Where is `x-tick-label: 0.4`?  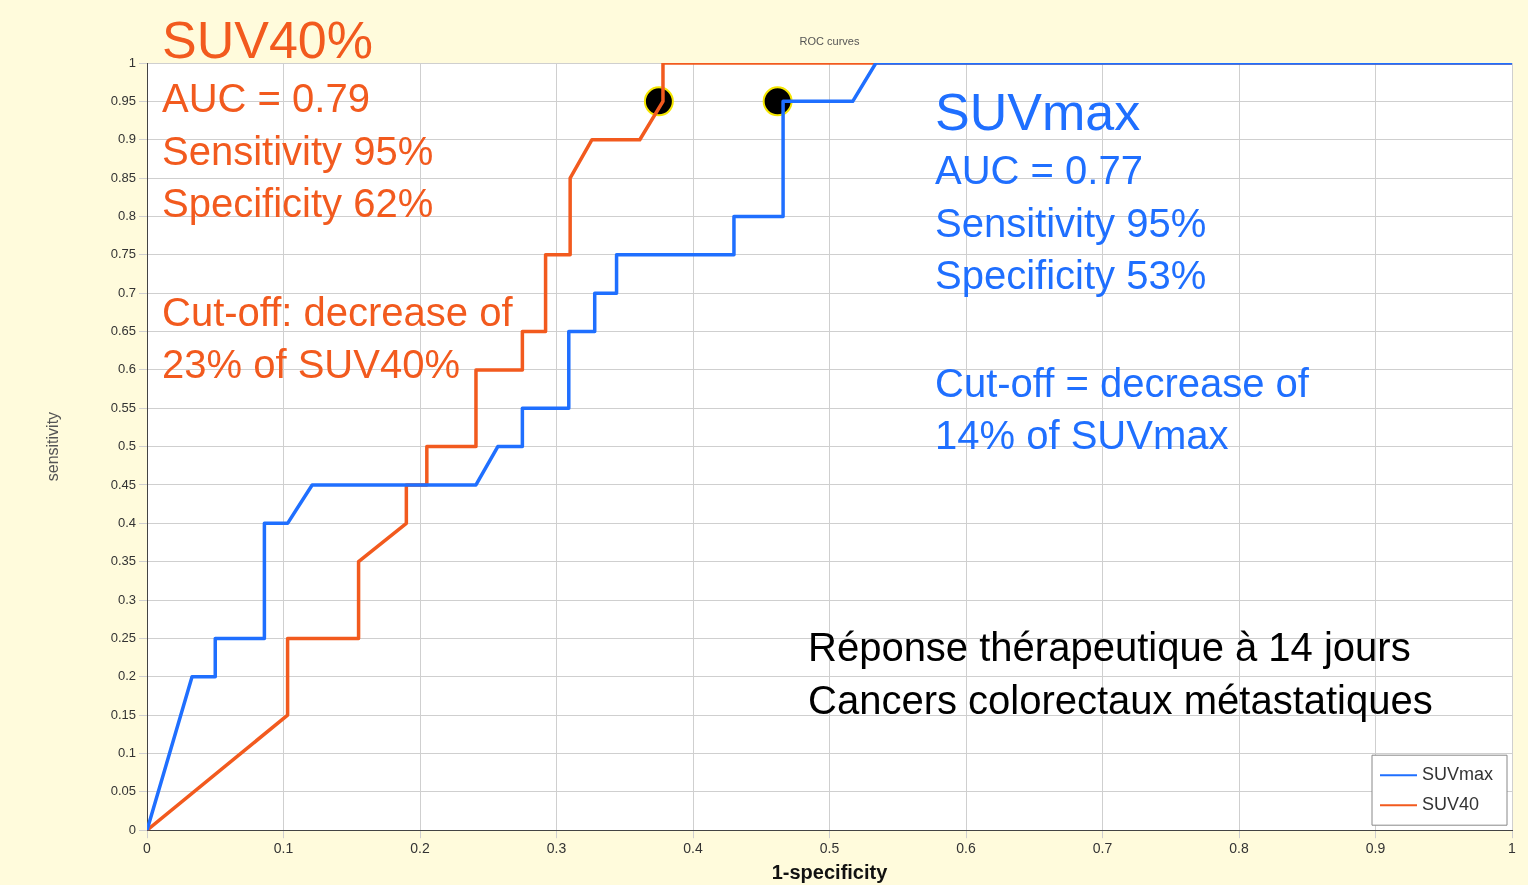 x-tick-label: 0.4 is located at coordinates (693, 848).